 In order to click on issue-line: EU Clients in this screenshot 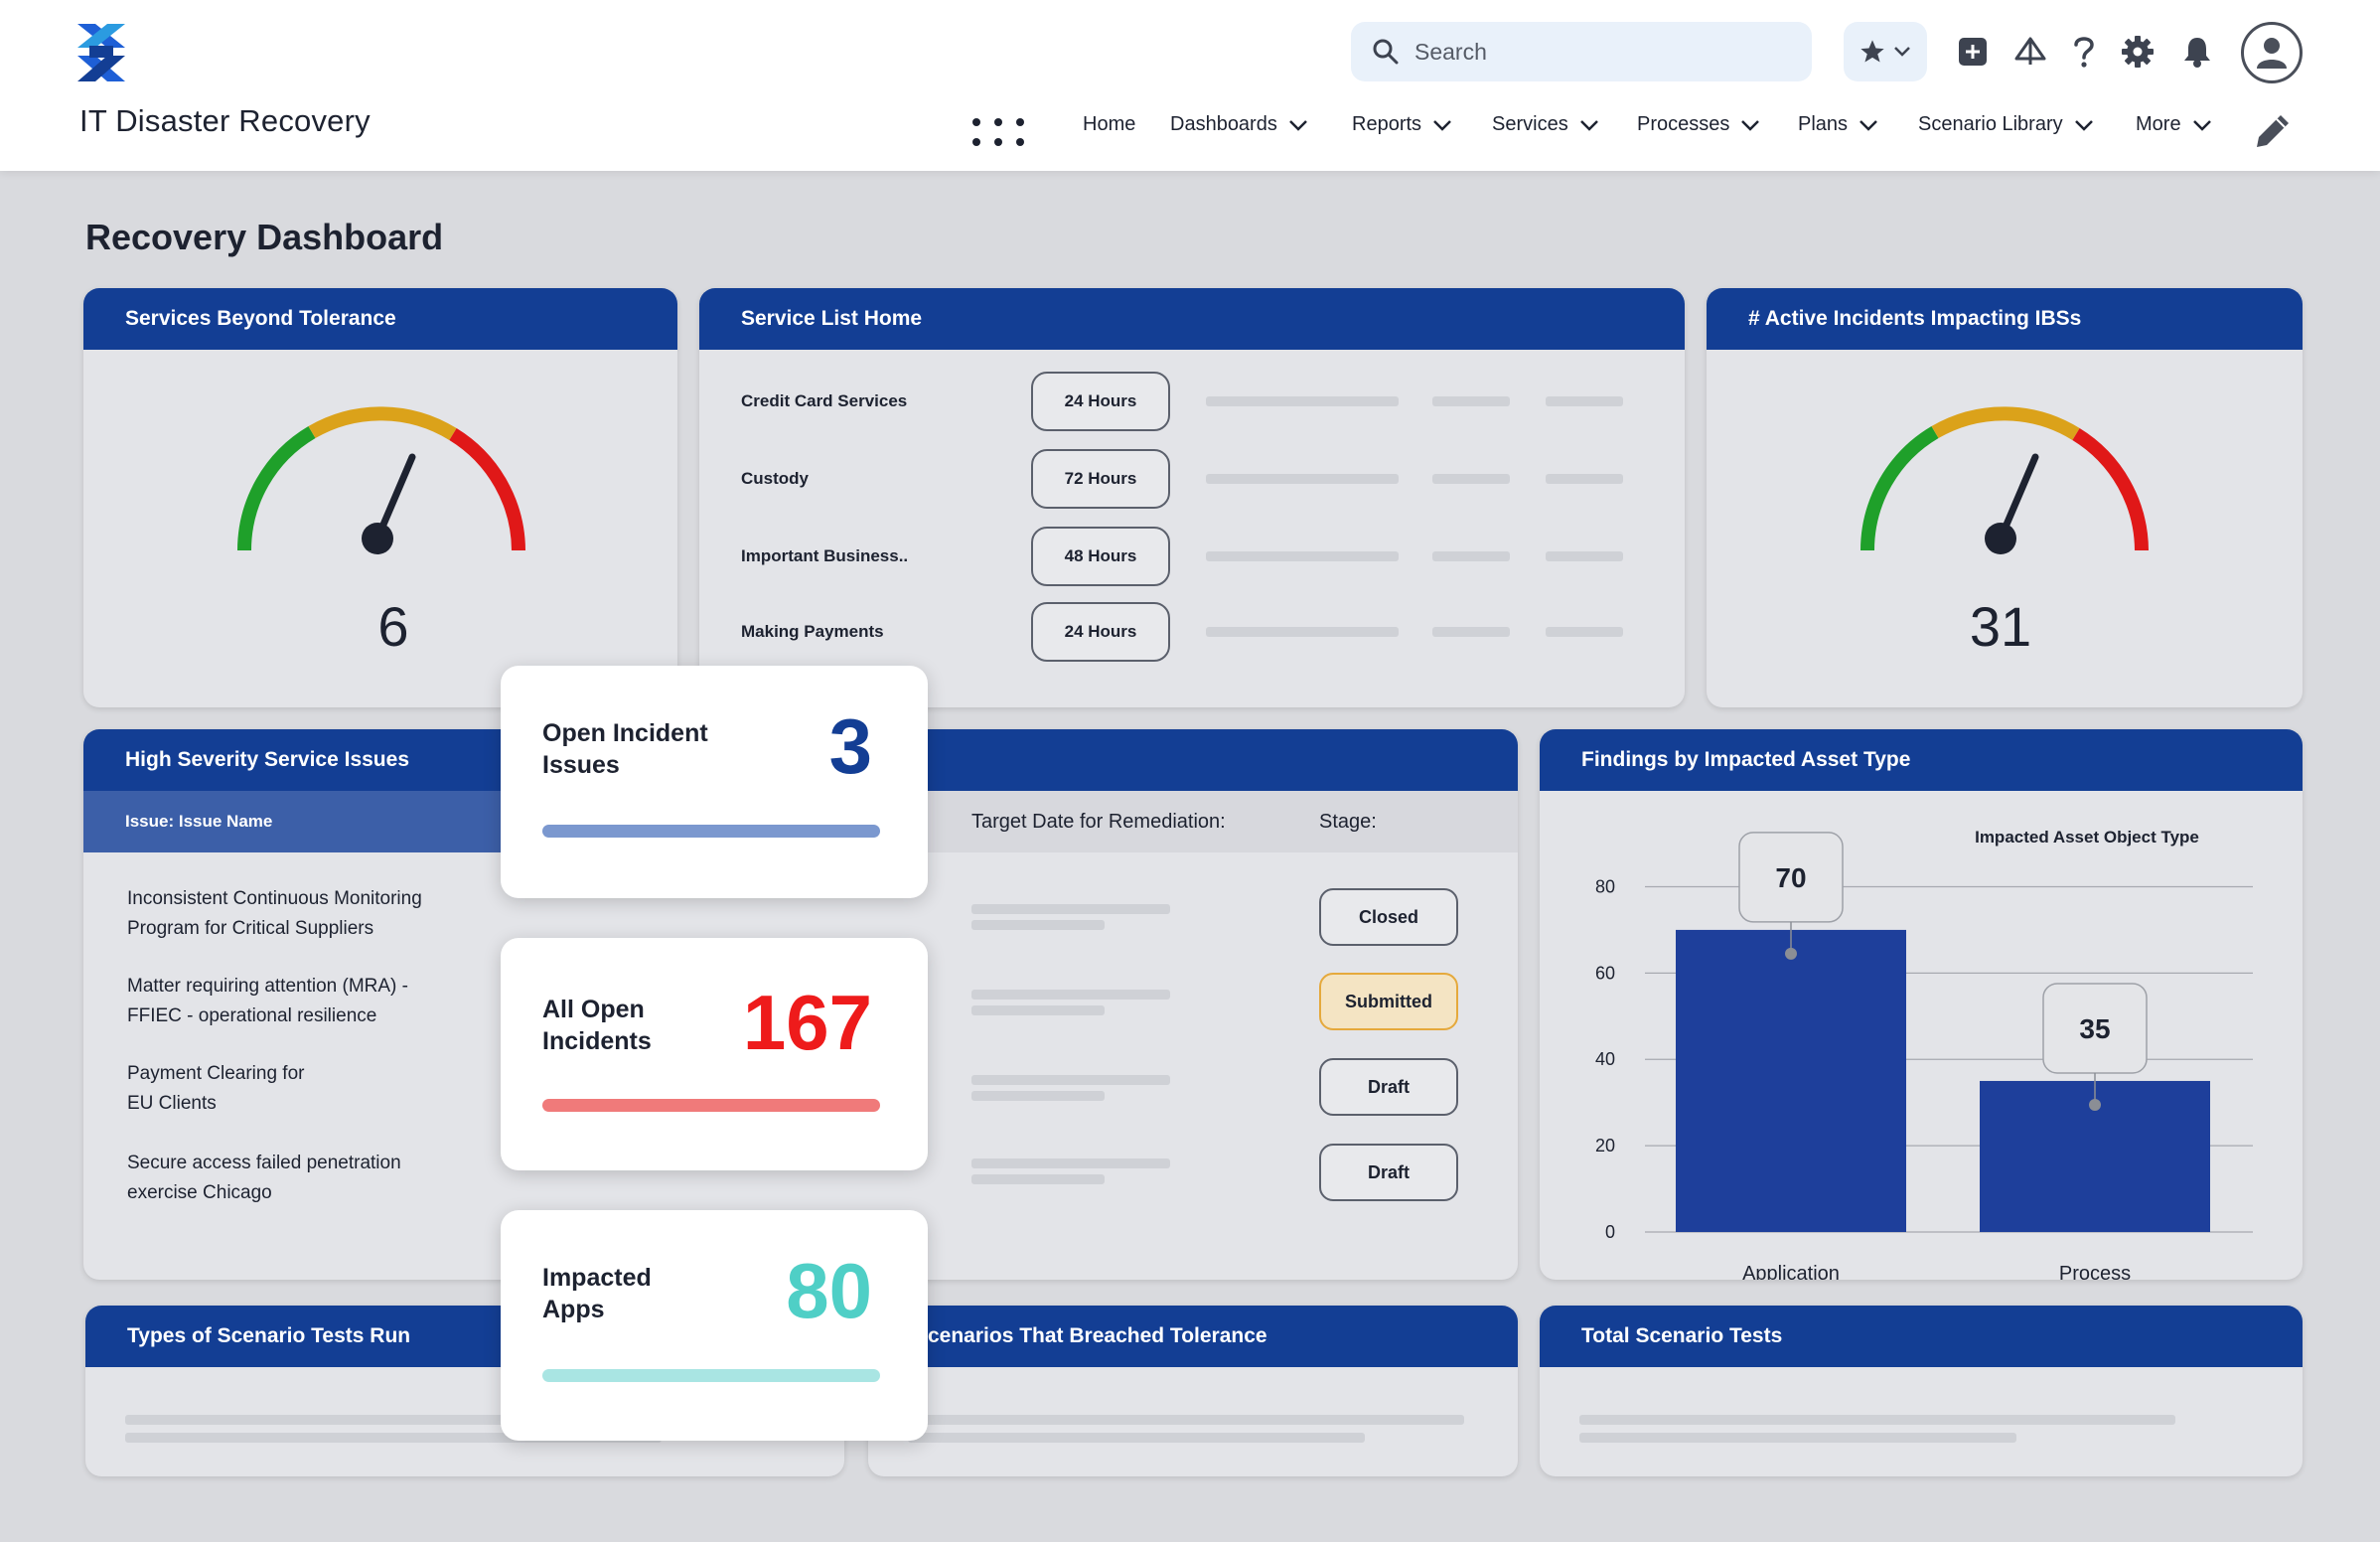, I will do `click(172, 1103)`.